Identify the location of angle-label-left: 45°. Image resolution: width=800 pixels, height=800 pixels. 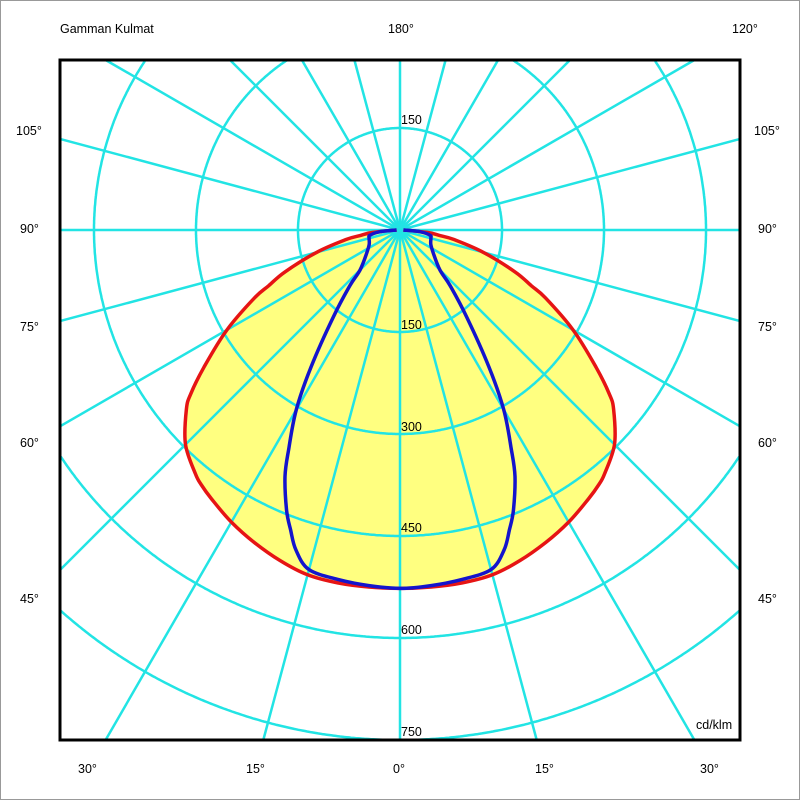
(29, 599).